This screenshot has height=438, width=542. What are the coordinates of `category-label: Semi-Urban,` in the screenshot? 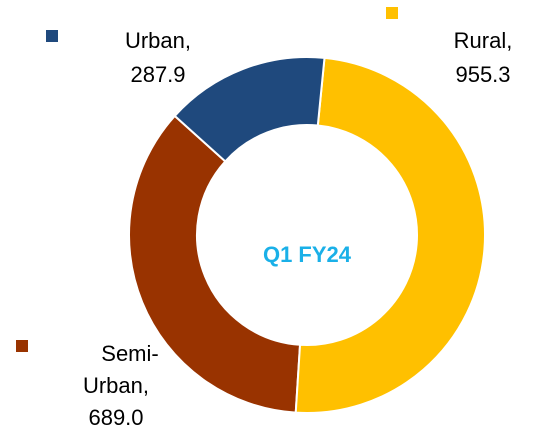 It's located at (121, 369).